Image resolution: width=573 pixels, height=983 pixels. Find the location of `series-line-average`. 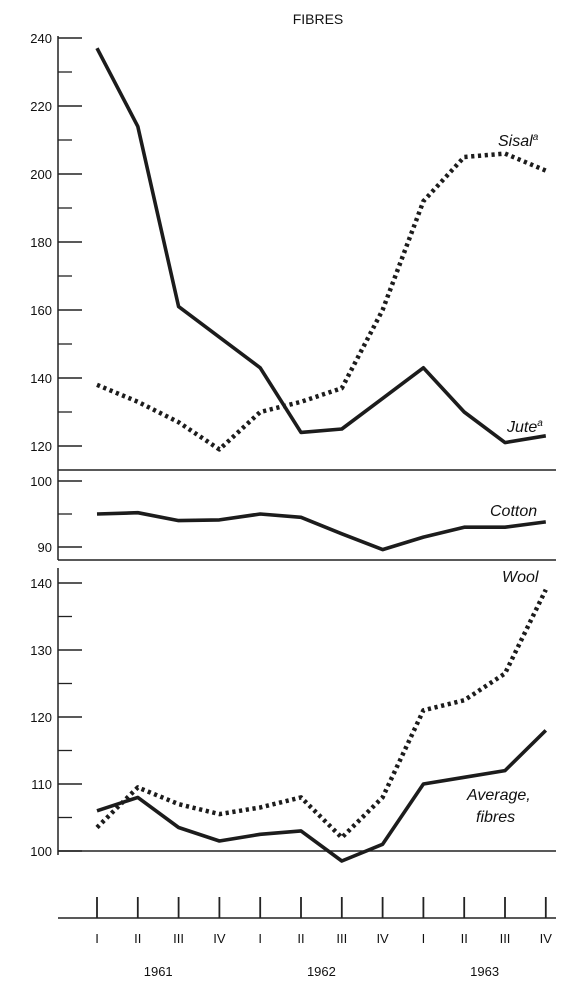

series-line-average is located at coordinates (322, 796).